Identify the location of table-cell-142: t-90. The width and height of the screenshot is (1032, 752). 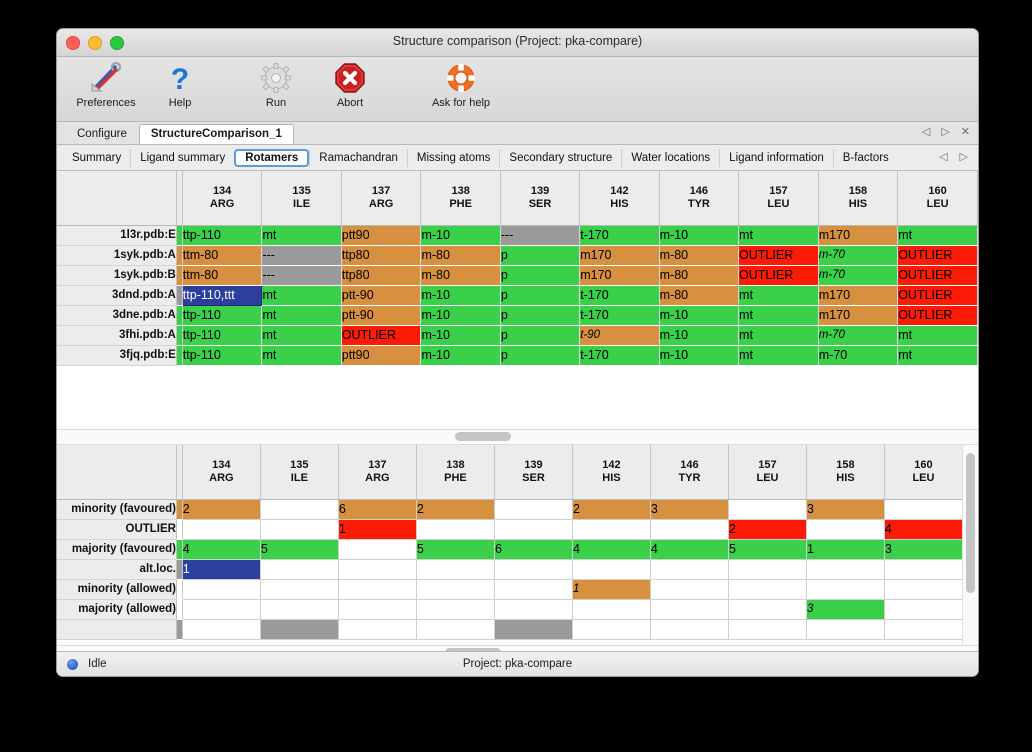
(619, 335).